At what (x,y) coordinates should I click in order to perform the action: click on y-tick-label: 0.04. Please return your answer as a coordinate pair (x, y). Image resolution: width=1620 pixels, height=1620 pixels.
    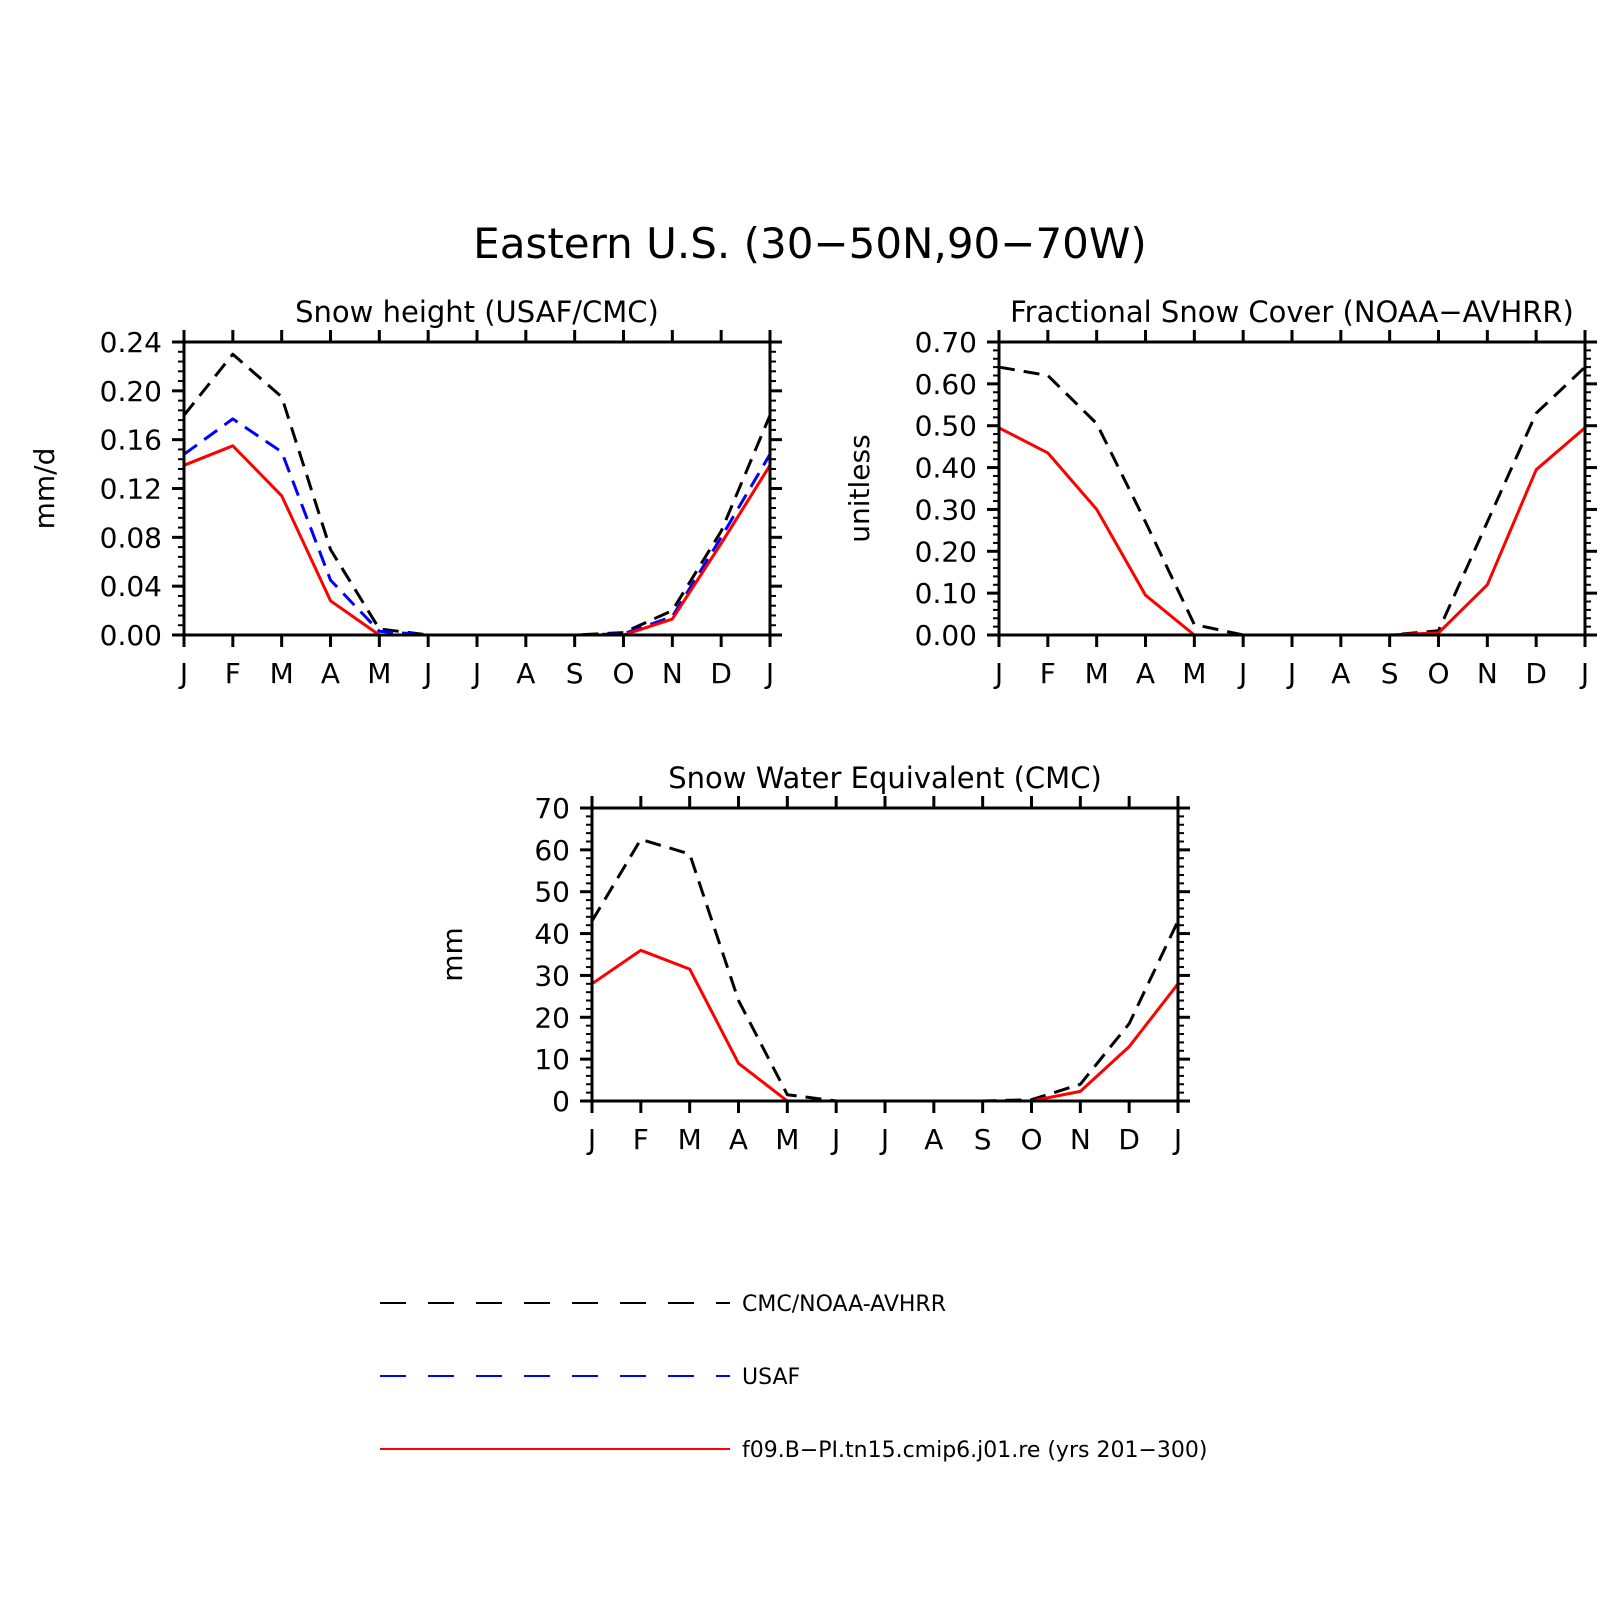
    Looking at the image, I should click on (131, 586).